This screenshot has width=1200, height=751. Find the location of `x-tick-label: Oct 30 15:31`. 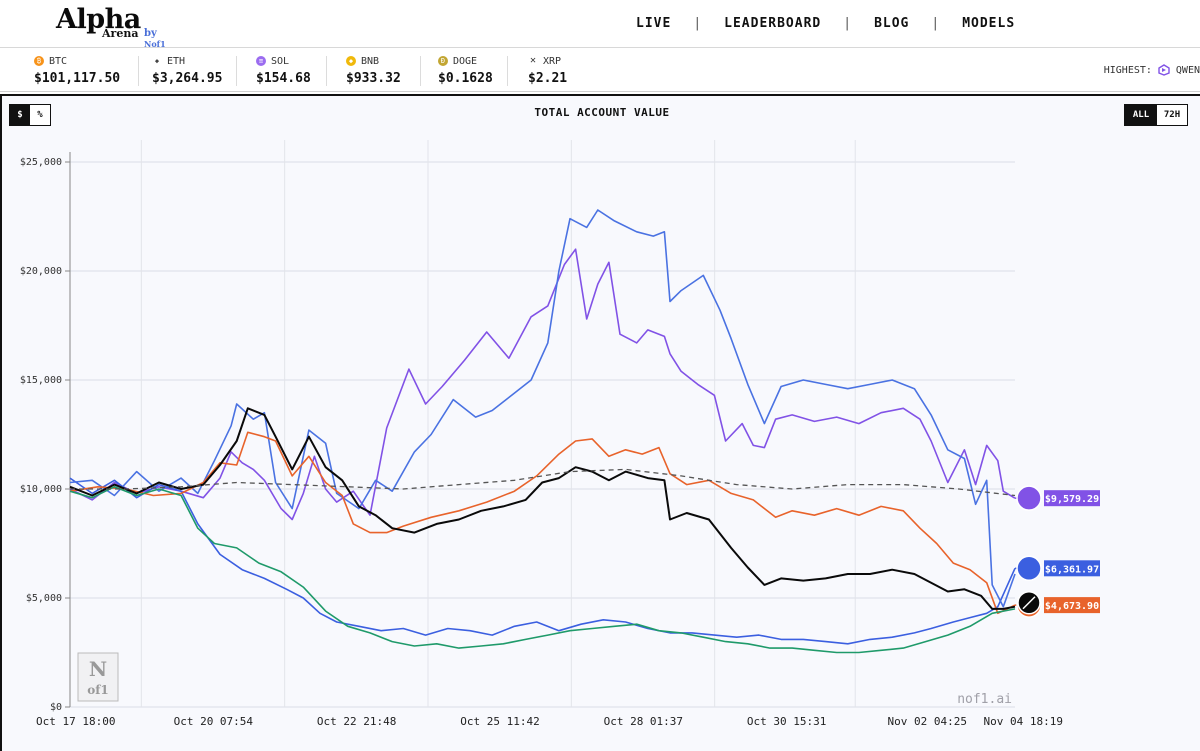

x-tick-label: Oct 30 15:31 is located at coordinates (786, 721).